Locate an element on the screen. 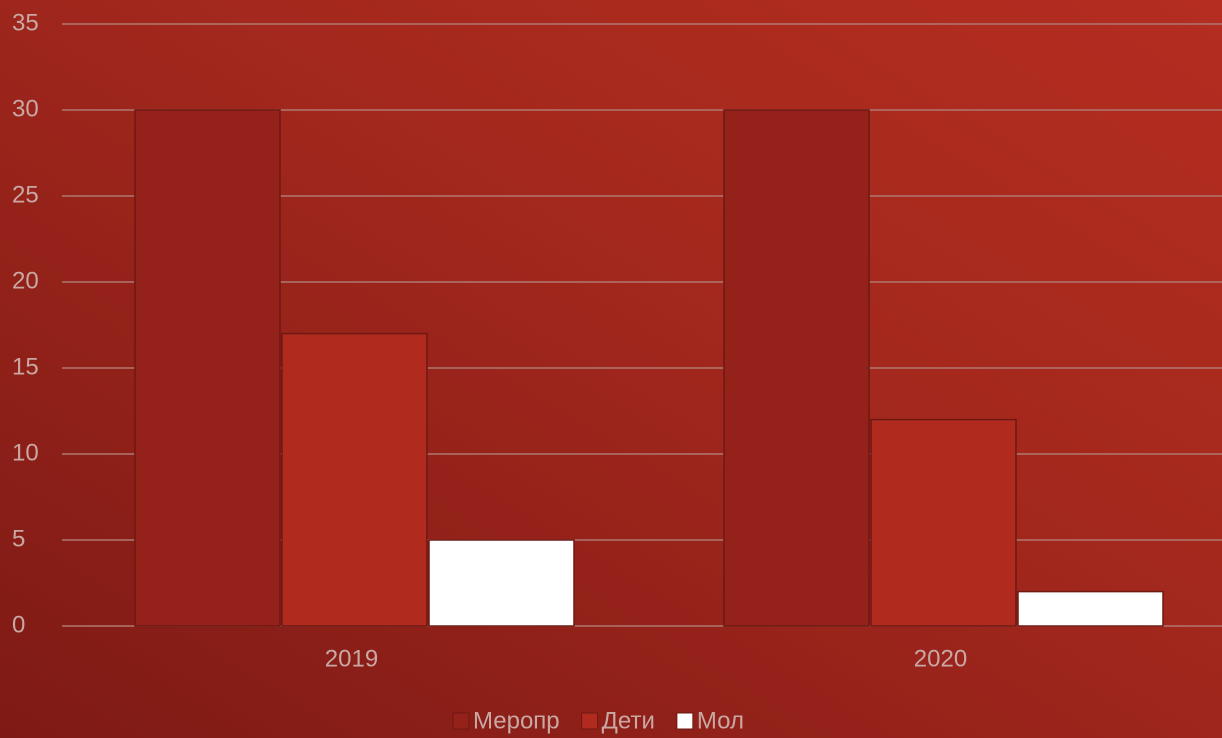 This screenshot has height=738, width=1222. y-tick-label: 5 is located at coordinates (18, 538).